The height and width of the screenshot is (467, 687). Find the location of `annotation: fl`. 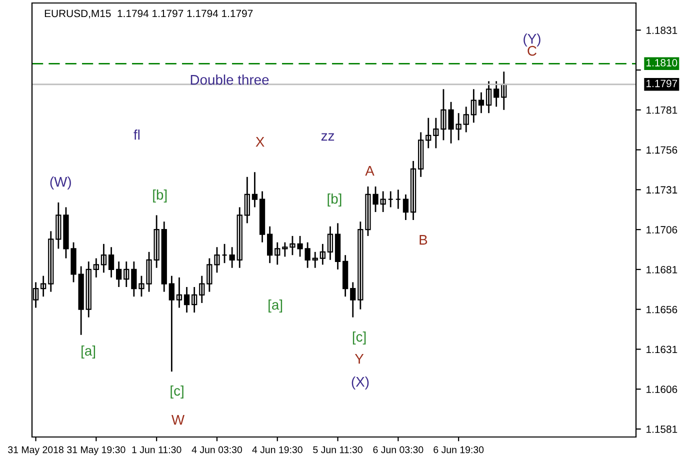

annotation: fl is located at coordinates (137, 135).